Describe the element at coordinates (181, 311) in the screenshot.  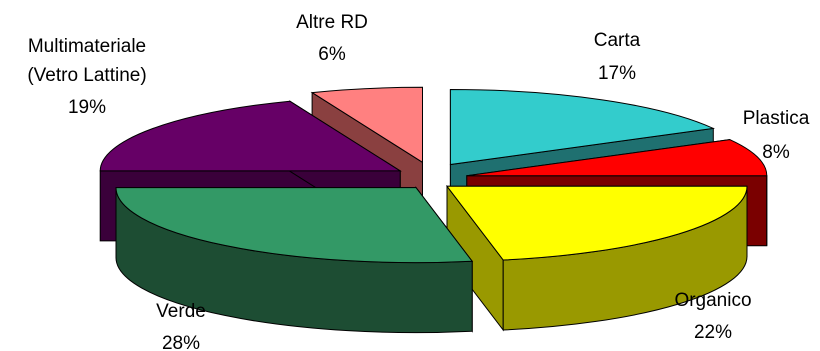
I see `label-verde: Verde` at that location.